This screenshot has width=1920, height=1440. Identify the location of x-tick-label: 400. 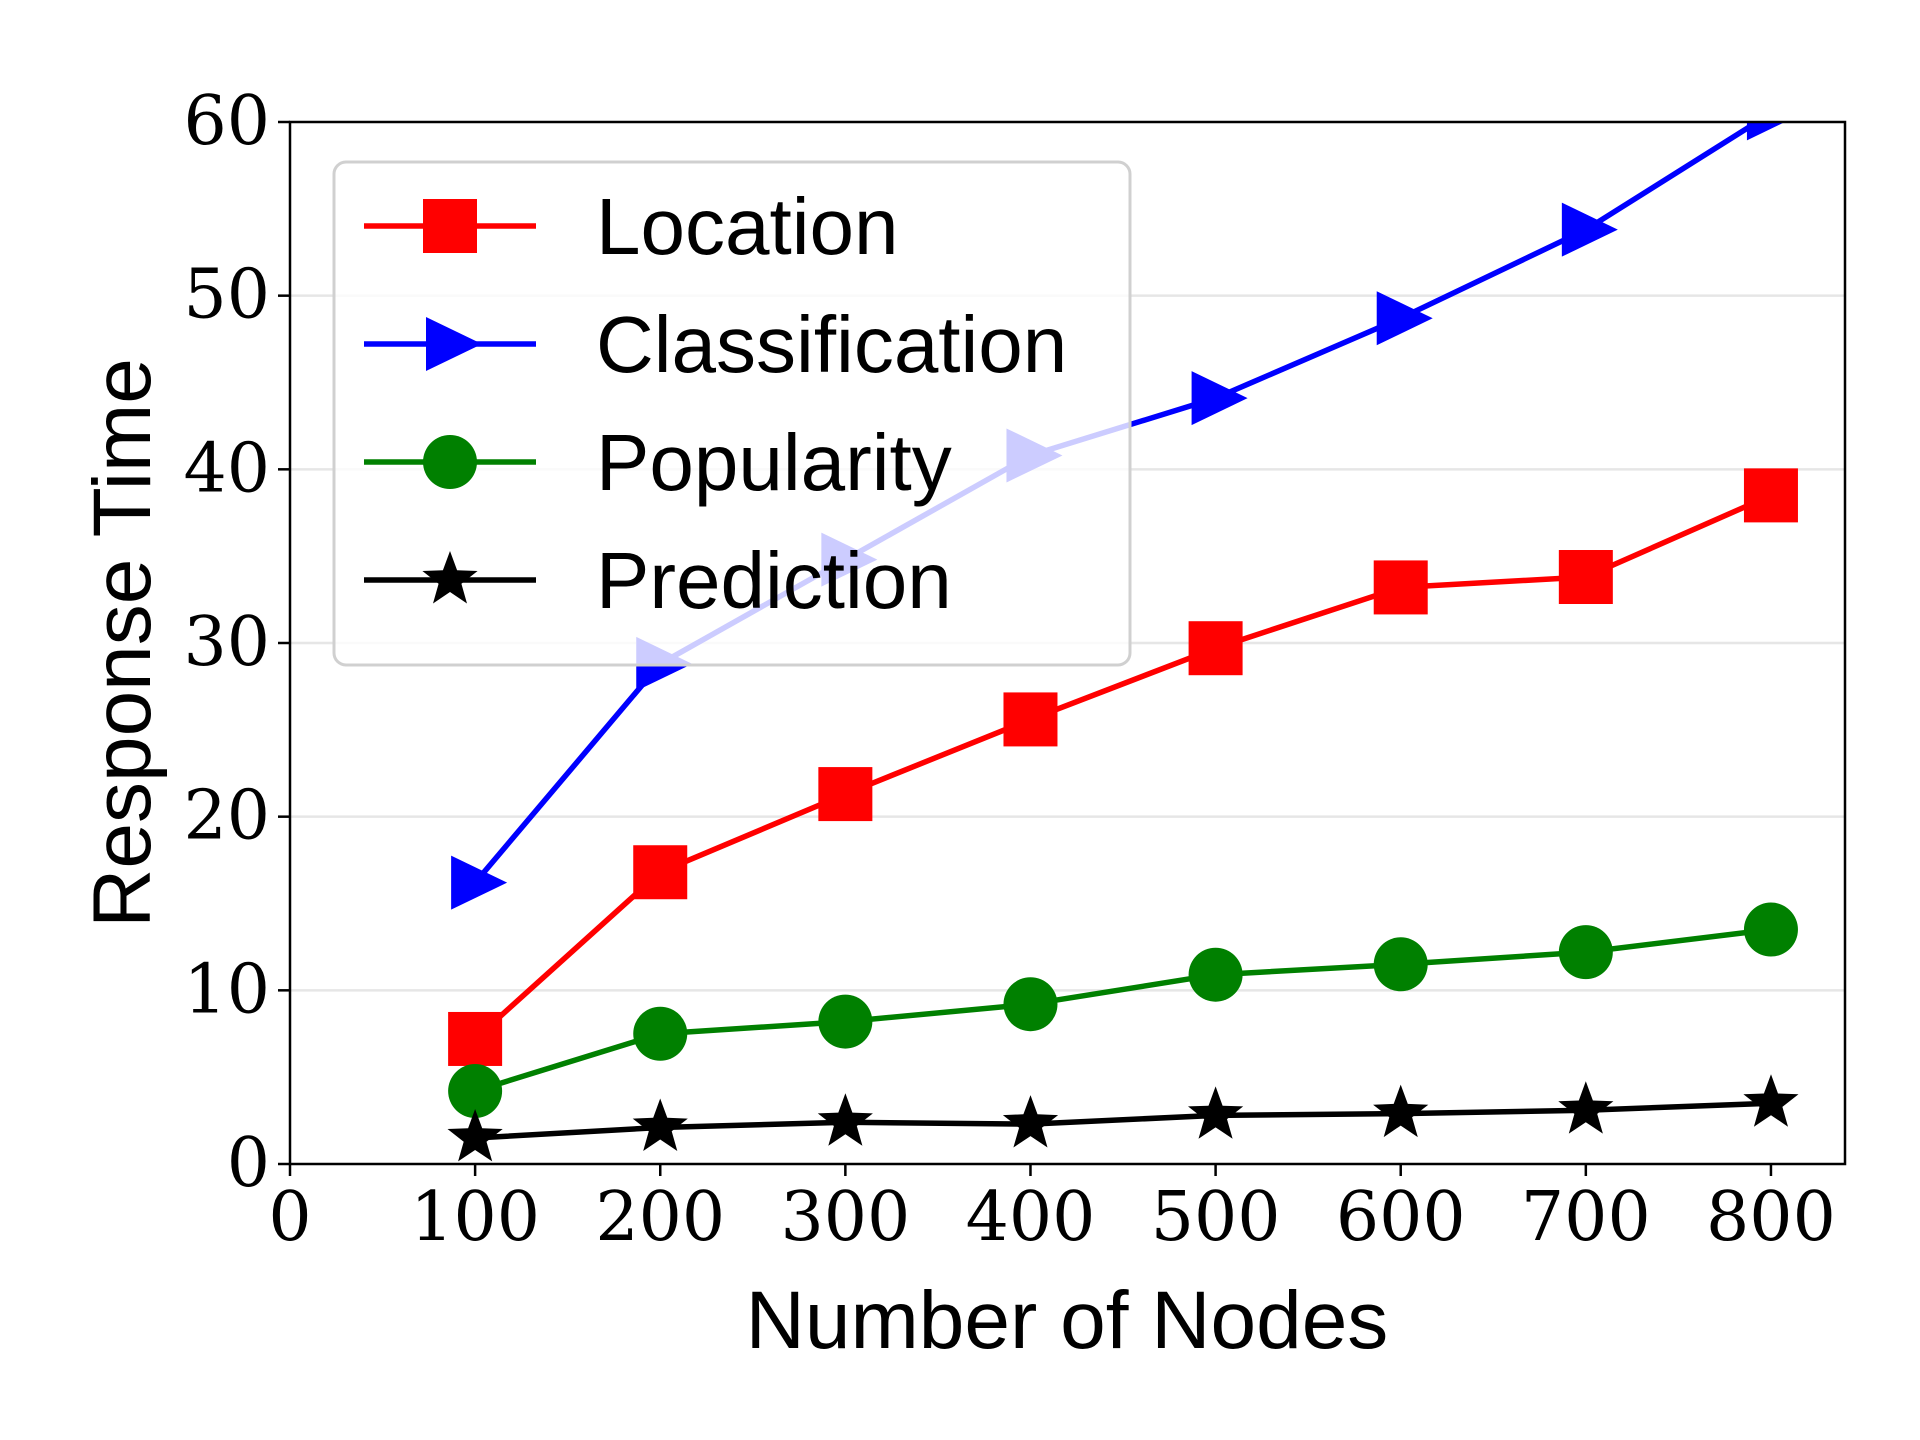
(1031, 1217).